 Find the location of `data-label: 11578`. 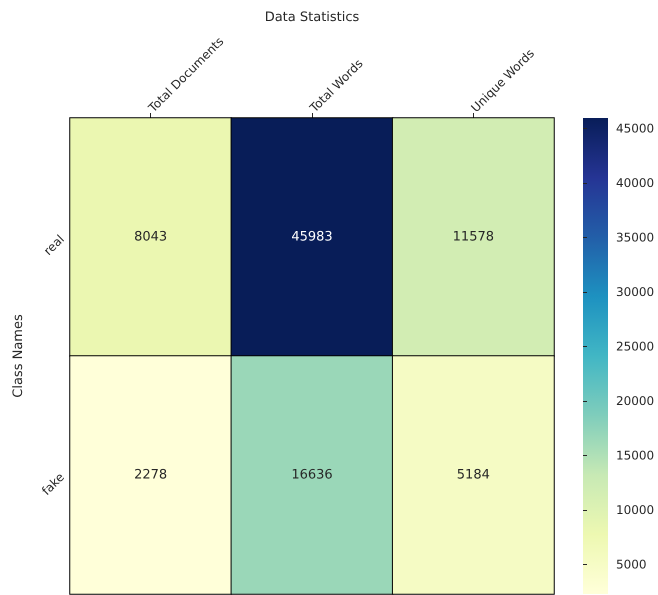

data-label: 11578 is located at coordinates (473, 237).